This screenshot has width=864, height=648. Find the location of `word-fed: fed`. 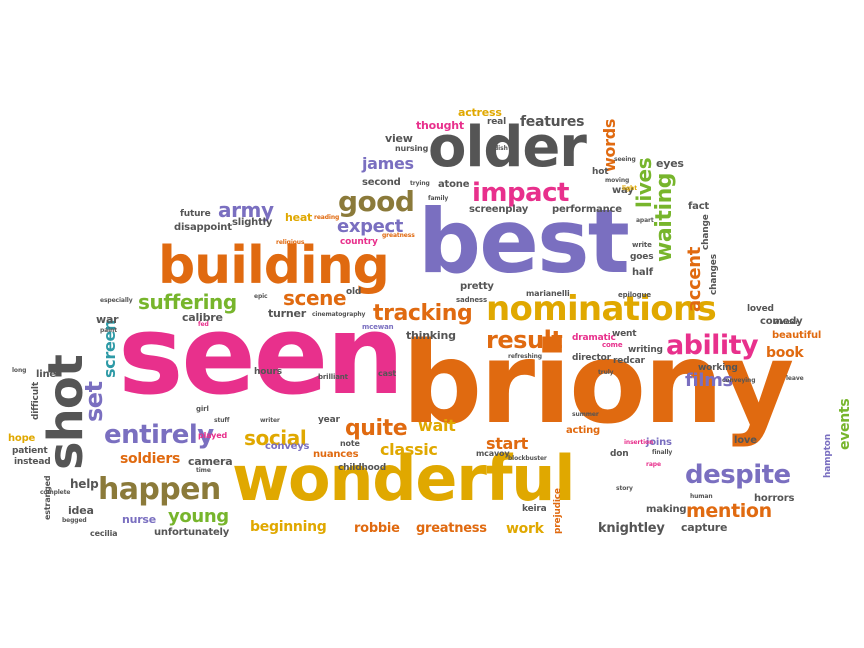

word-fed: fed is located at coordinates (203, 324).